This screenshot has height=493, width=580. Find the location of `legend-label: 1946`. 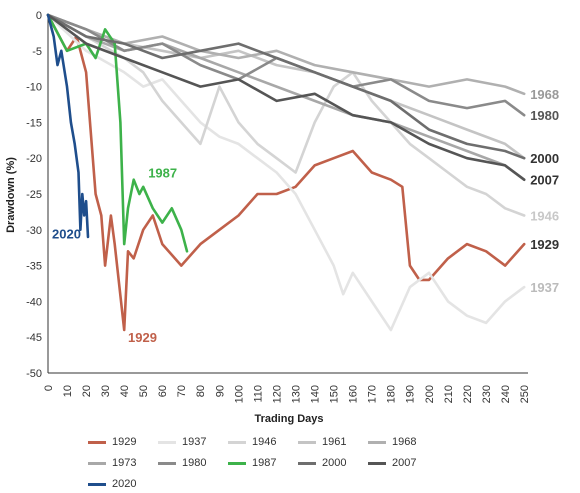

legend-label: 1946 is located at coordinates (264, 442).